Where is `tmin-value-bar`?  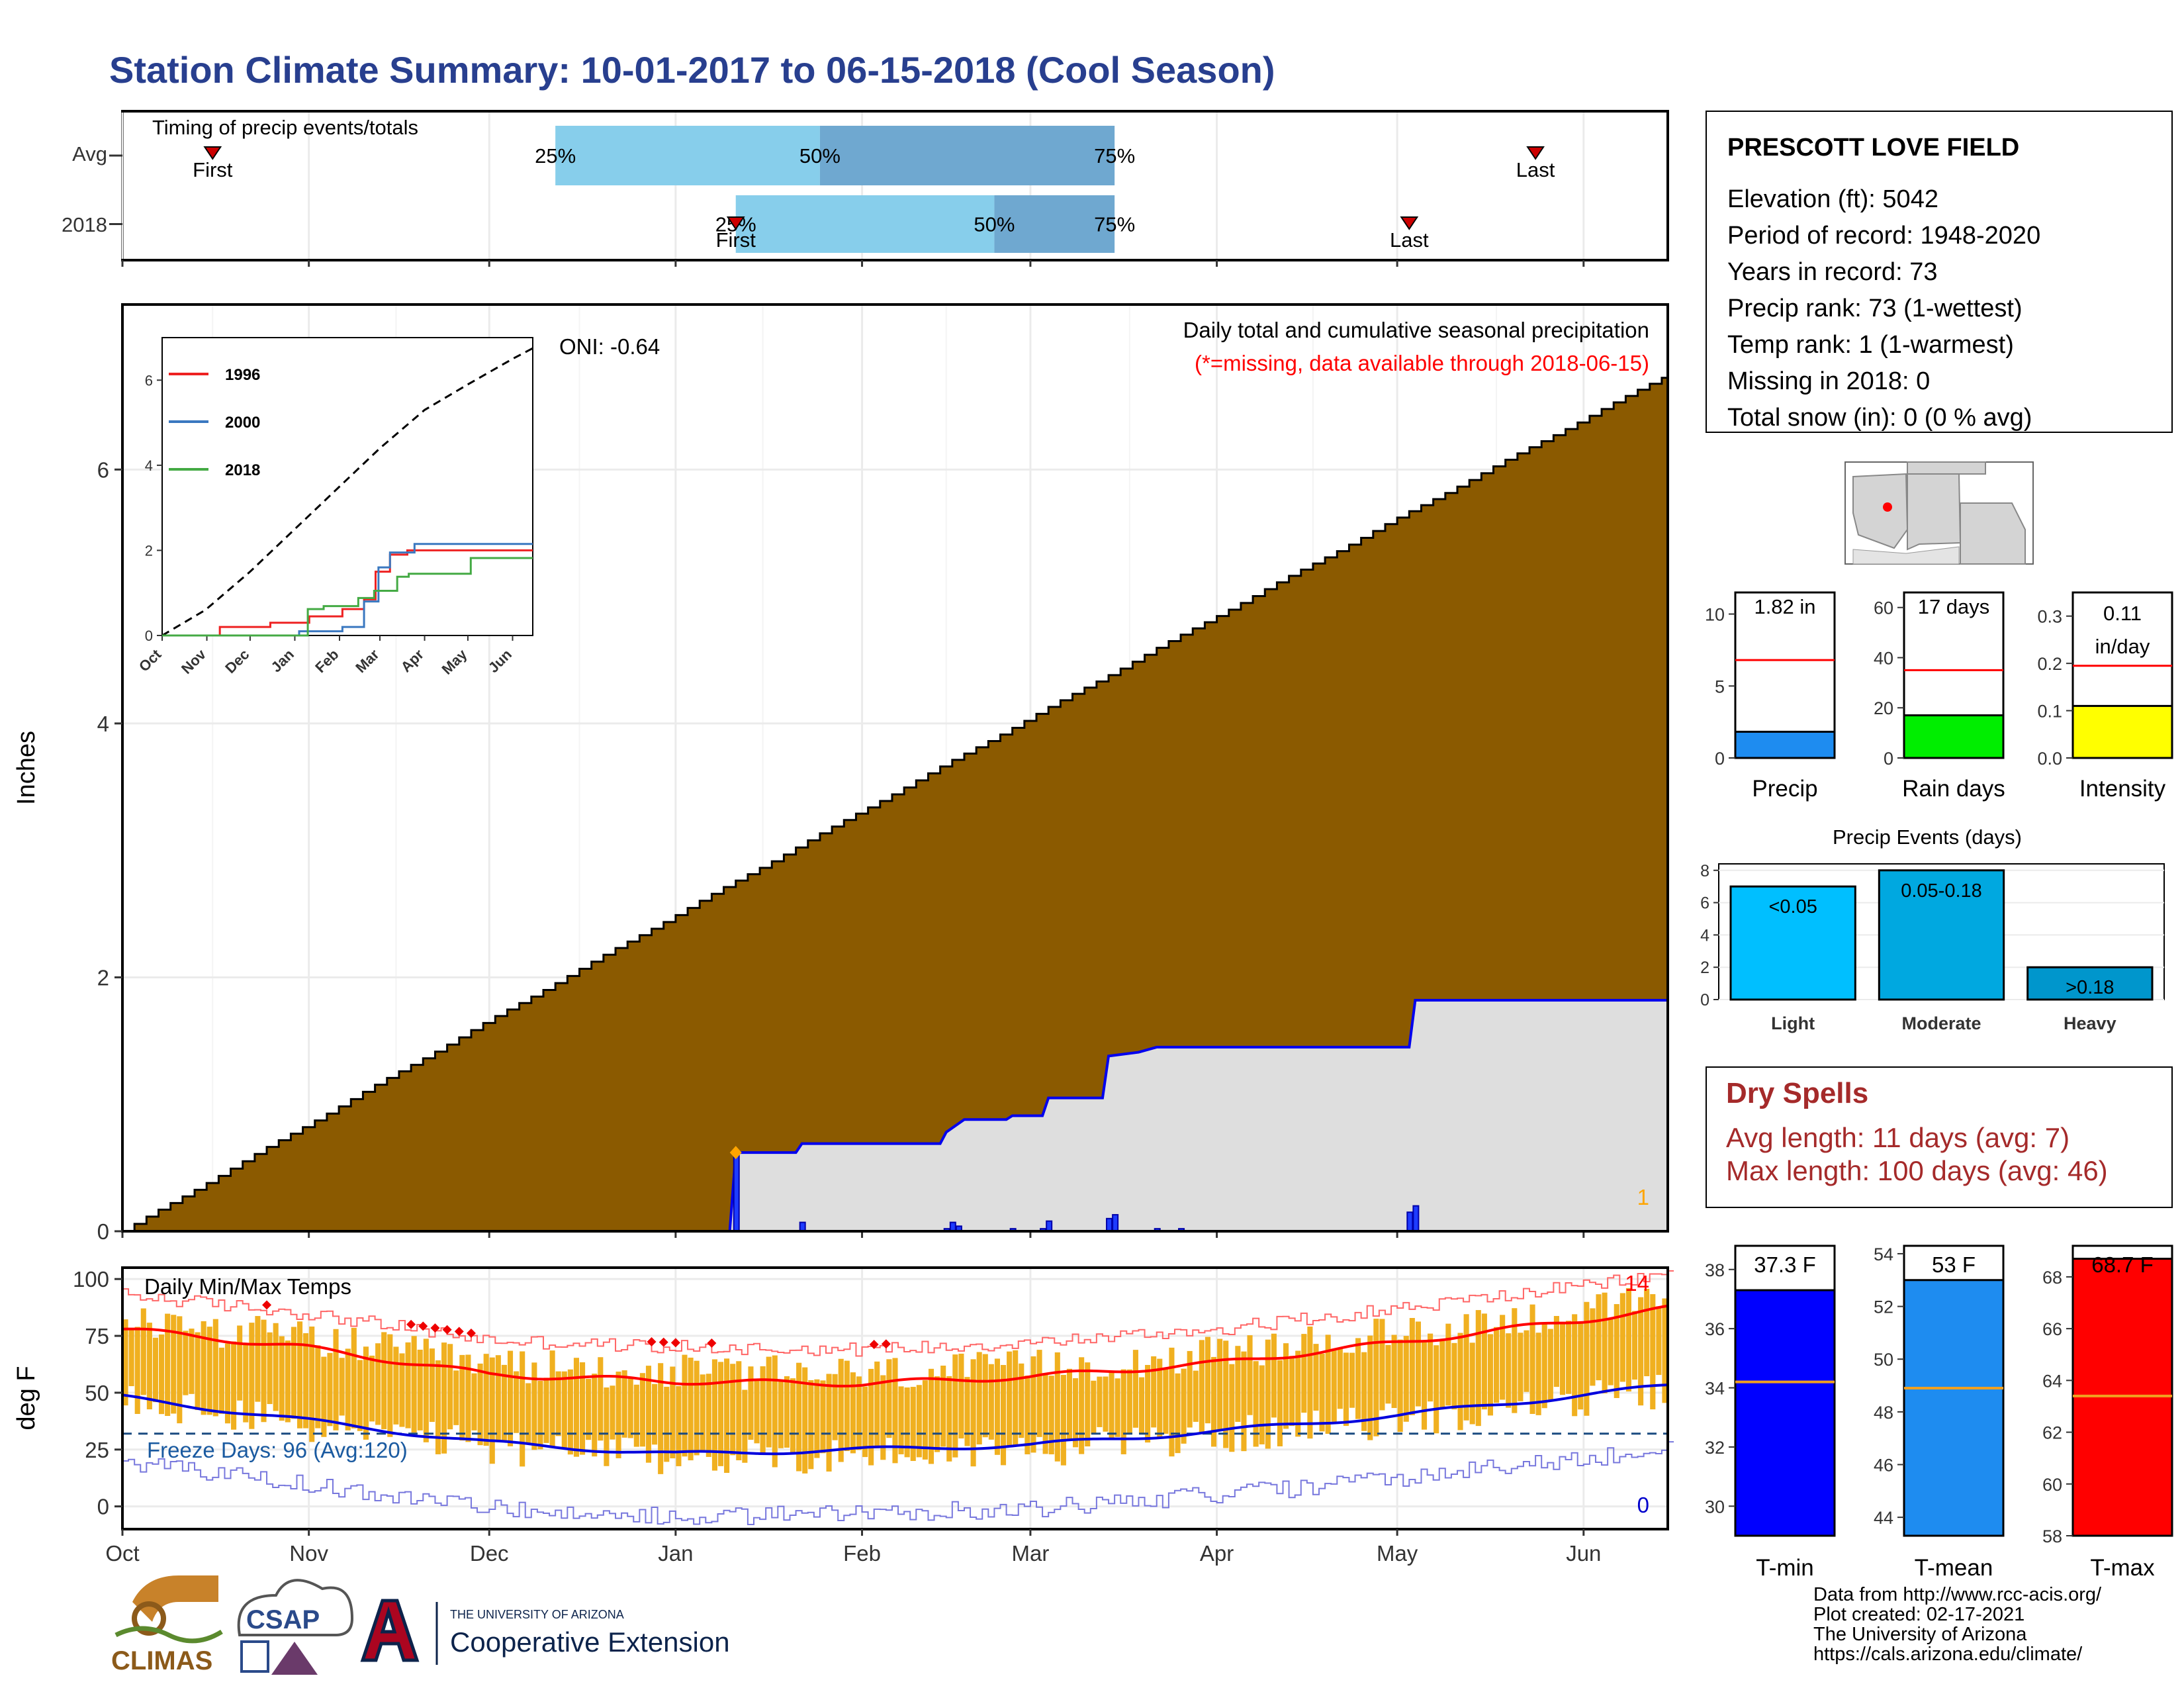
tmin-value-bar is located at coordinates (1785, 1413).